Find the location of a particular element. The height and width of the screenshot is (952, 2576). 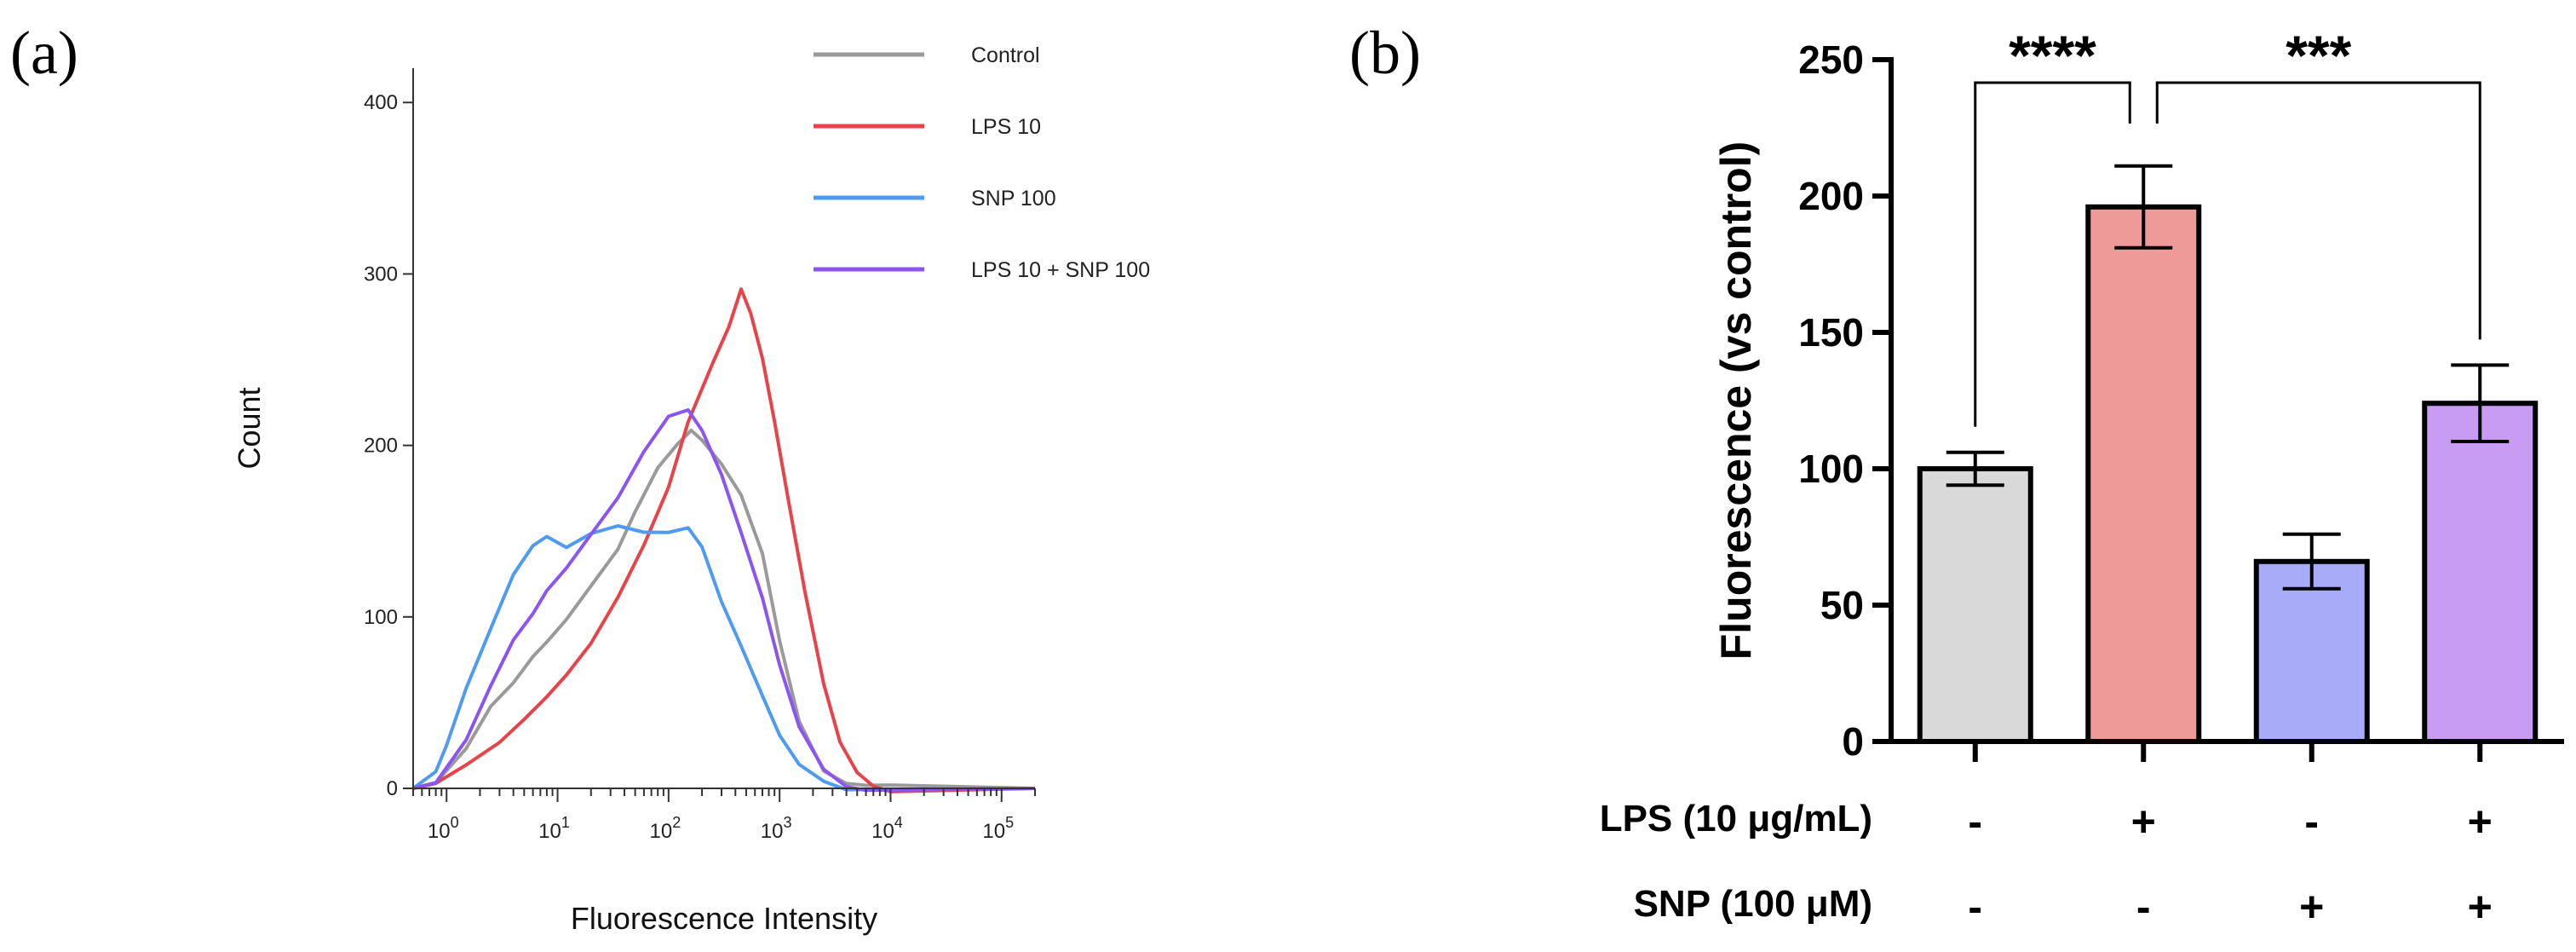

x-tick-label: 10⁰ is located at coordinates (444, 828).